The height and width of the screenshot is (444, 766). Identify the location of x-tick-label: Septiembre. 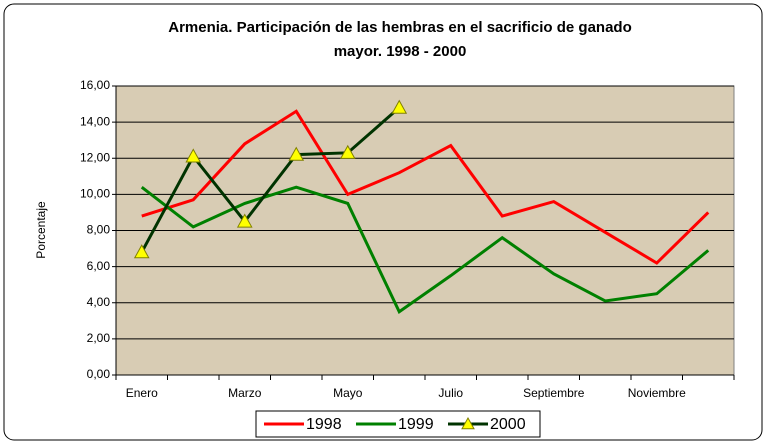
(554, 393).